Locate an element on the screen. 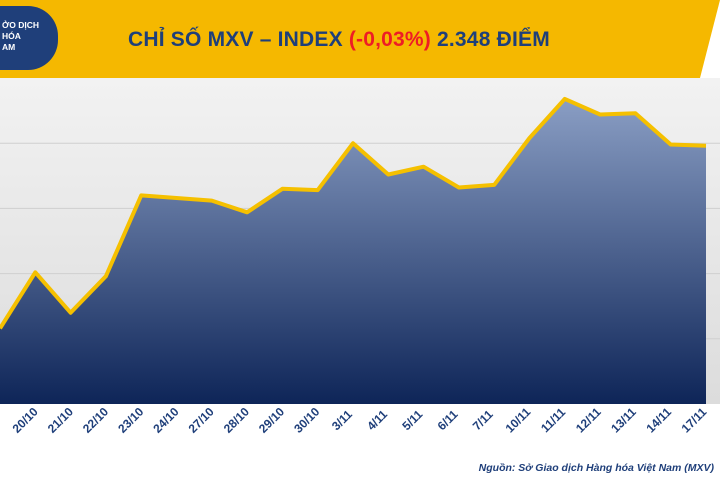  x-tick-label: 14/11 is located at coordinates (658, 420).